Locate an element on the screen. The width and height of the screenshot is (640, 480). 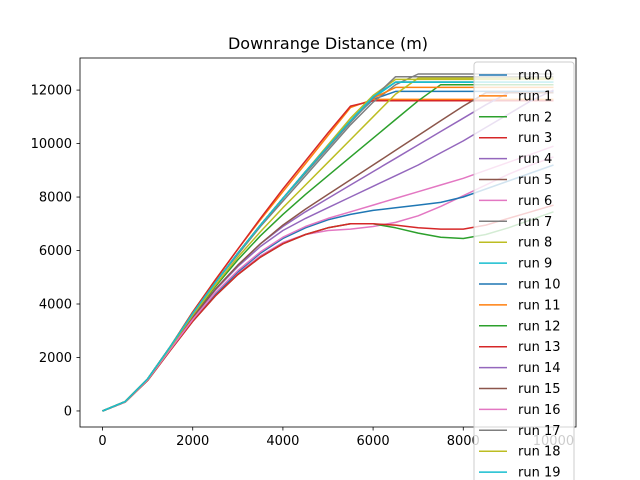
legend-label-run-12: run 12 is located at coordinates (539, 326).